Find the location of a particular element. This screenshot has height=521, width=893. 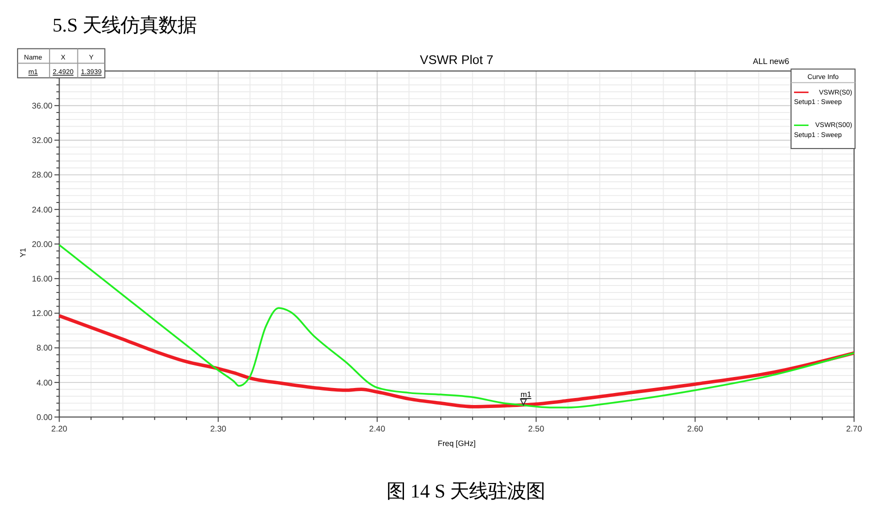

annotation: m1 is located at coordinates (526, 395).